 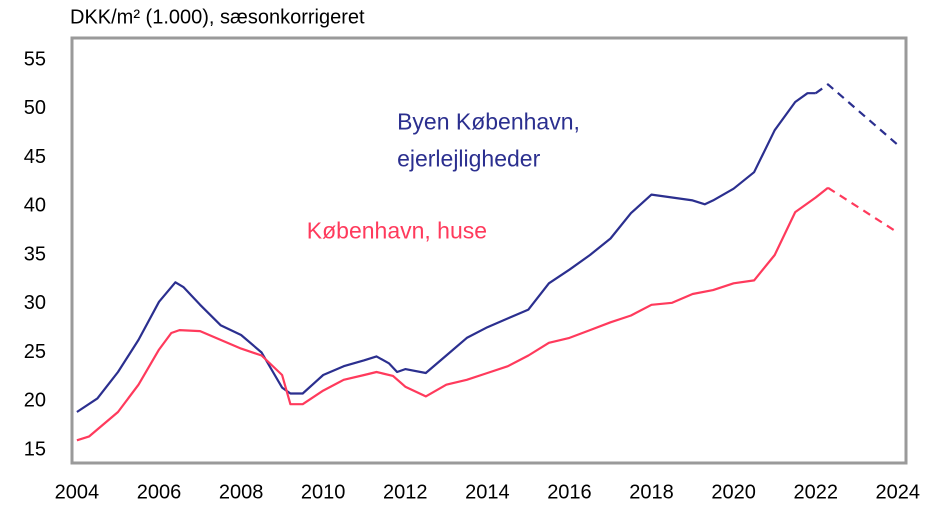 I want to click on x-tick-label: 2016, so click(x=569, y=492).